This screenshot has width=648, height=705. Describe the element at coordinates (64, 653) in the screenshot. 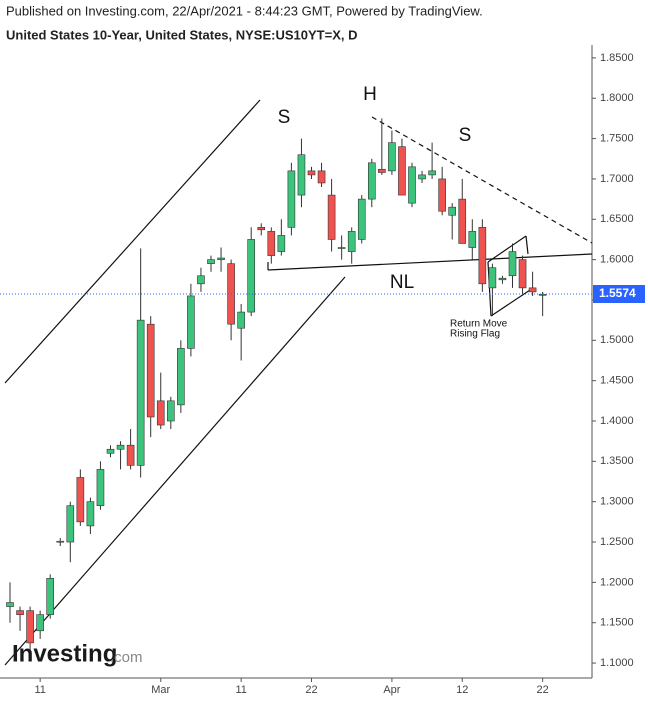

I see `logo-brand: Investing` at that location.